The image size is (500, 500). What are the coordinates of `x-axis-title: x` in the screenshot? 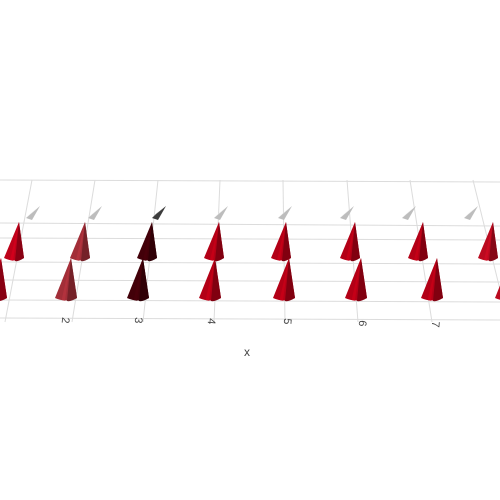 It's located at (247, 352).